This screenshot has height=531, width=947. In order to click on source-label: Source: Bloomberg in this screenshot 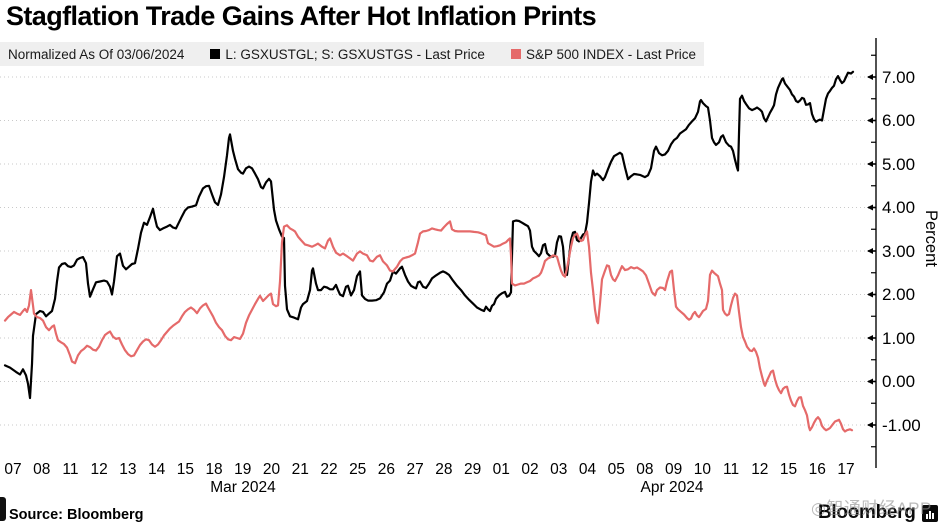, I will do `click(76, 515)`.